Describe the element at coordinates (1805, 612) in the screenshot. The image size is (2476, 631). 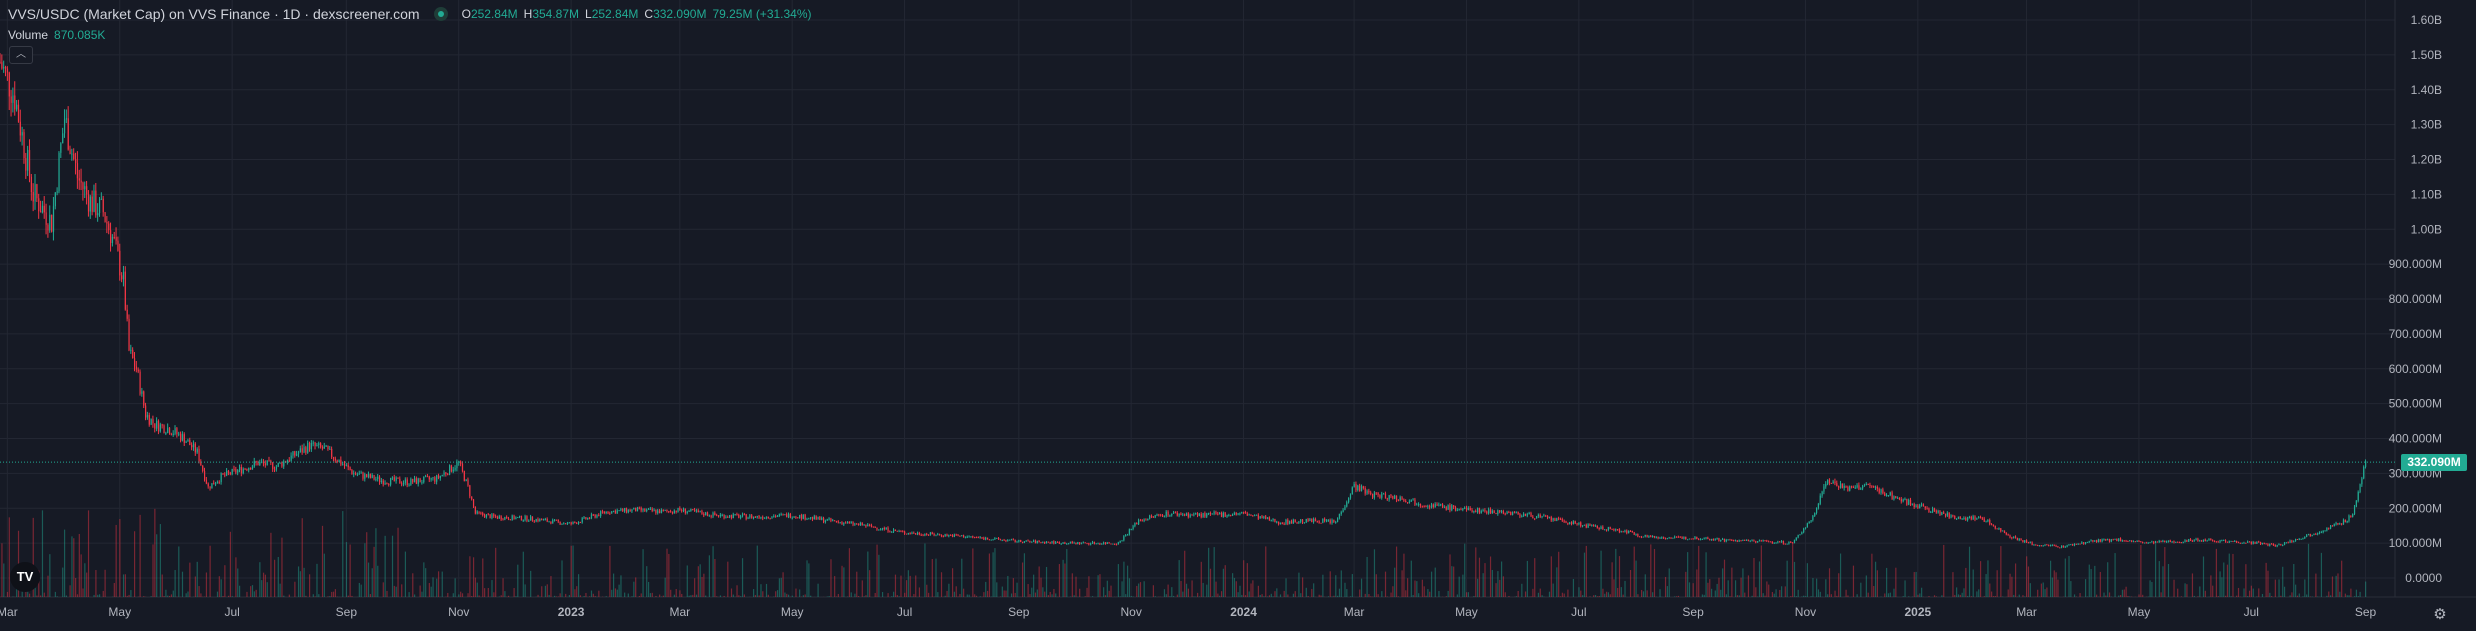
I see `x-tick-label: Nov` at that location.